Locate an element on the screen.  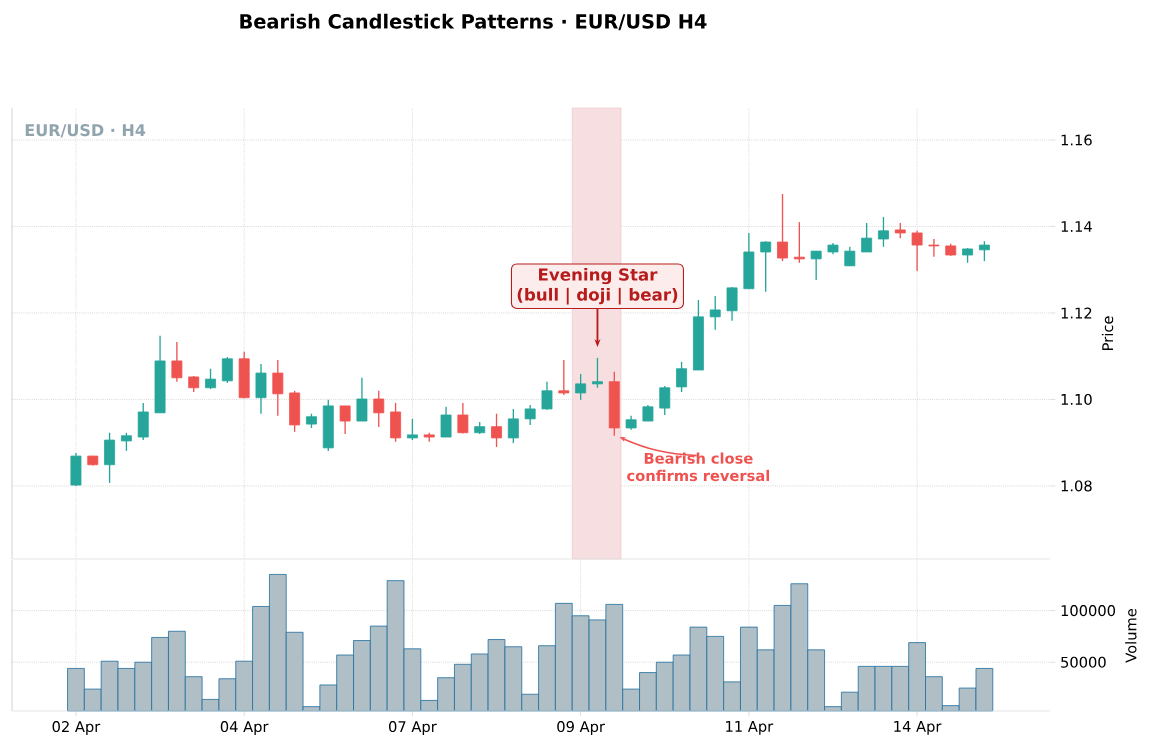
y-tick-label: 50000 is located at coordinates (1083, 662).